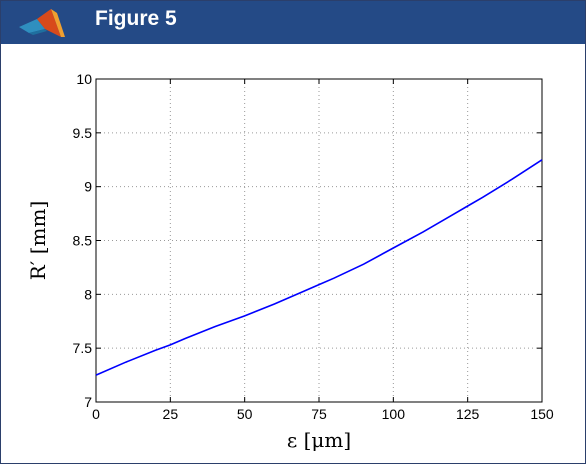  I want to click on y-tick-label: 9, so click(88, 187).